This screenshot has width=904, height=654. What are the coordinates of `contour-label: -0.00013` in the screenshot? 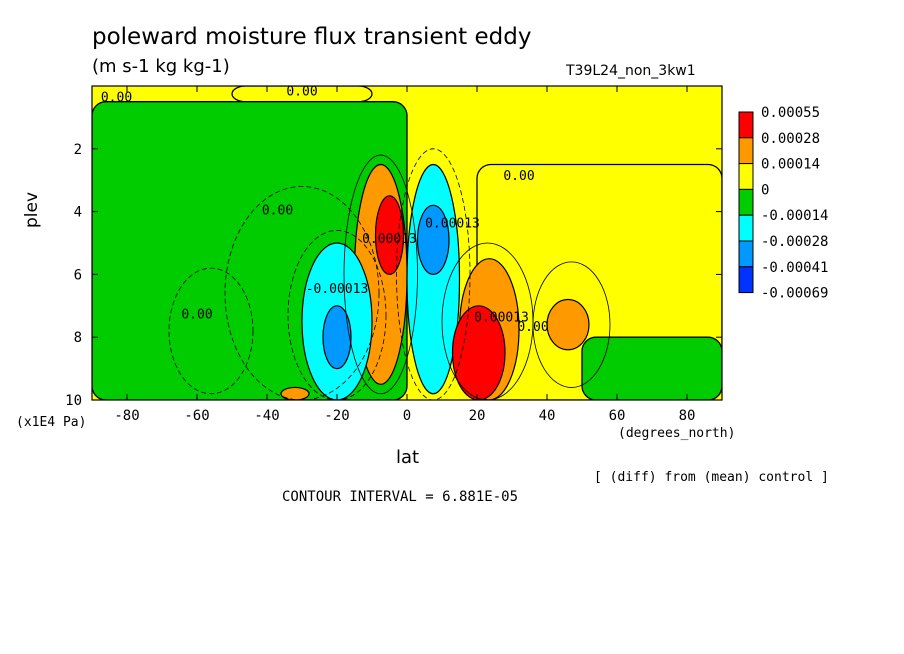 It's located at (337, 289).